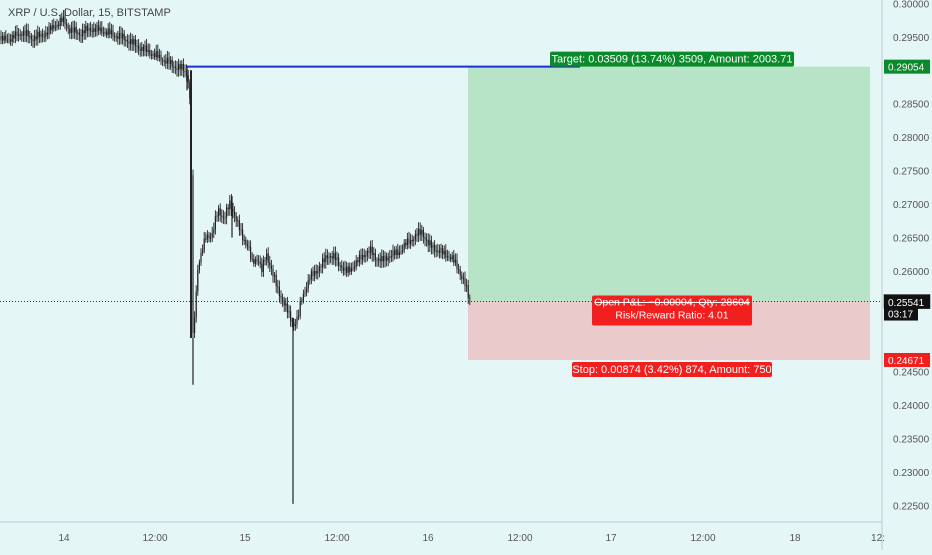 The height and width of the screenshot is (555, 932). What do you see at coordinates (911, 138) in the screenshot?
I see `price-tick-label: 0.28000` at bounding box center [911, 138].